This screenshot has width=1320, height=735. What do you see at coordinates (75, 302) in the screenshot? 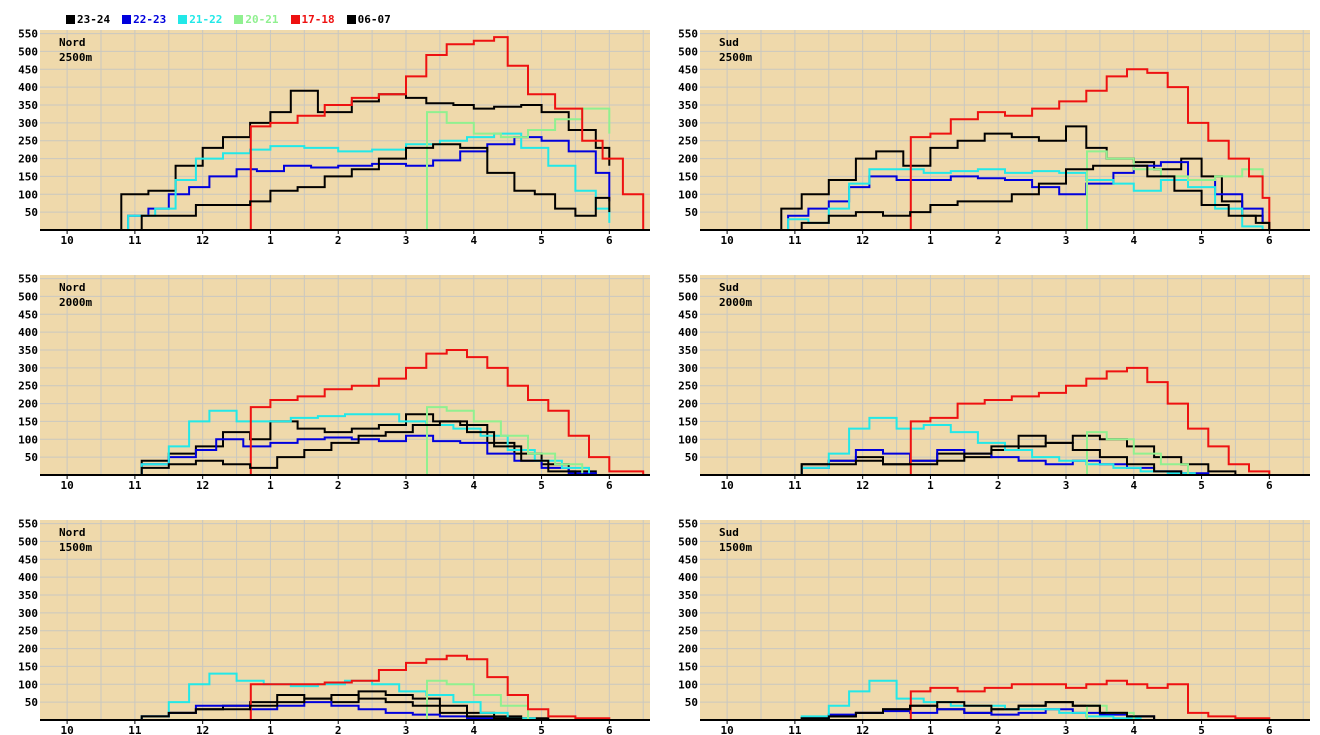
I see `panel-title: 2000m` at bounding box center [75, 302].